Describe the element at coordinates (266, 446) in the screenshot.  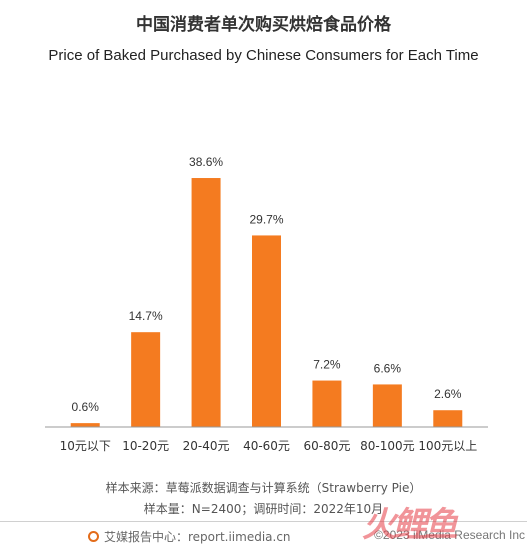
I see `x-tick-label-3: 40-60元` at that location.